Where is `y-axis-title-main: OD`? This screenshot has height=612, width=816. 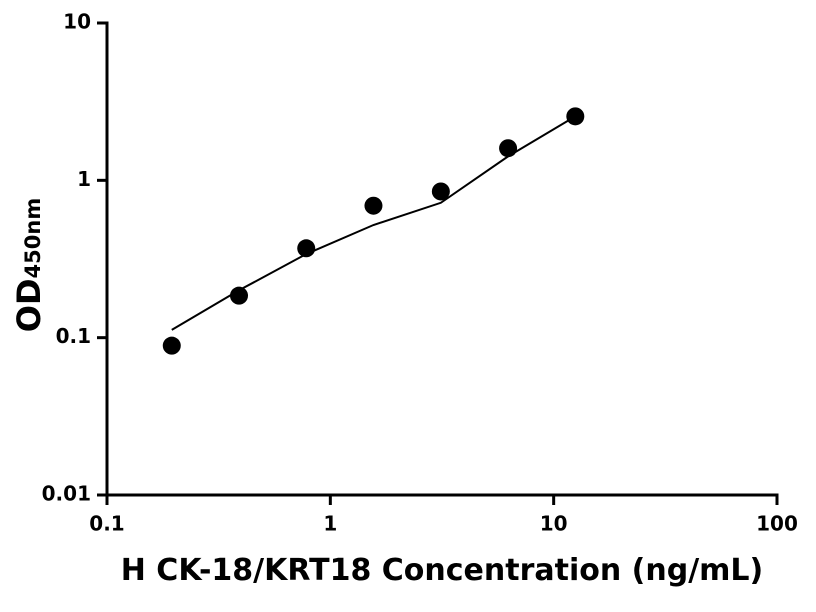 y-axis-title-main: OD is located at coordinates (29, 305).